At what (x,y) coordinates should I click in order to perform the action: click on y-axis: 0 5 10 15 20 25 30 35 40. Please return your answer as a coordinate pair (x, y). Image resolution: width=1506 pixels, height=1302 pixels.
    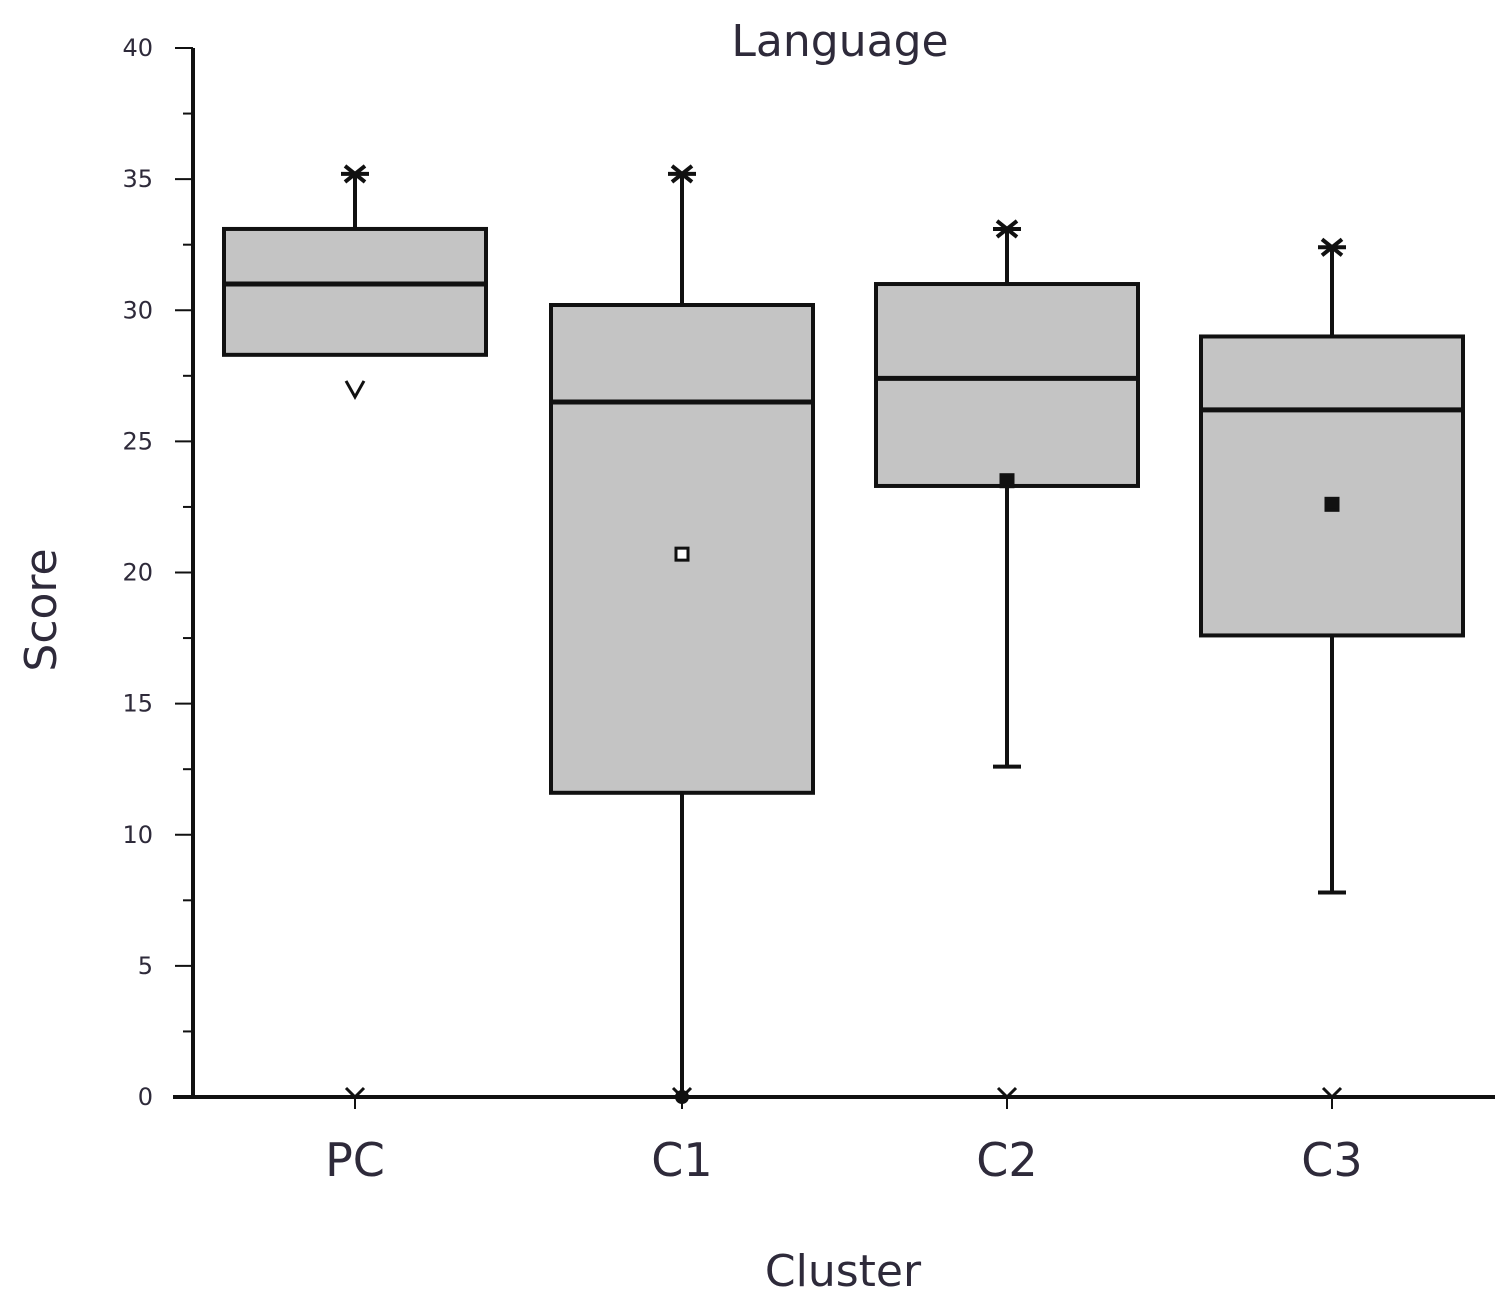
    Looking at the image, I should click on (158, 572).